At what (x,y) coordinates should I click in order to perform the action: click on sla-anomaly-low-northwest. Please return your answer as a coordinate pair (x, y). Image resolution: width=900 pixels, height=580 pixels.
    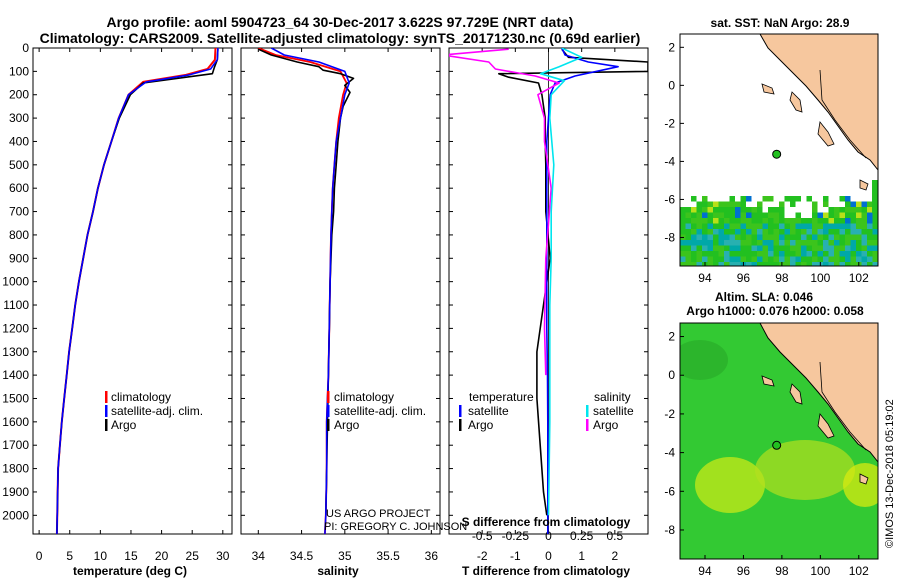
    Looking at the image, I should click on (704, 360).